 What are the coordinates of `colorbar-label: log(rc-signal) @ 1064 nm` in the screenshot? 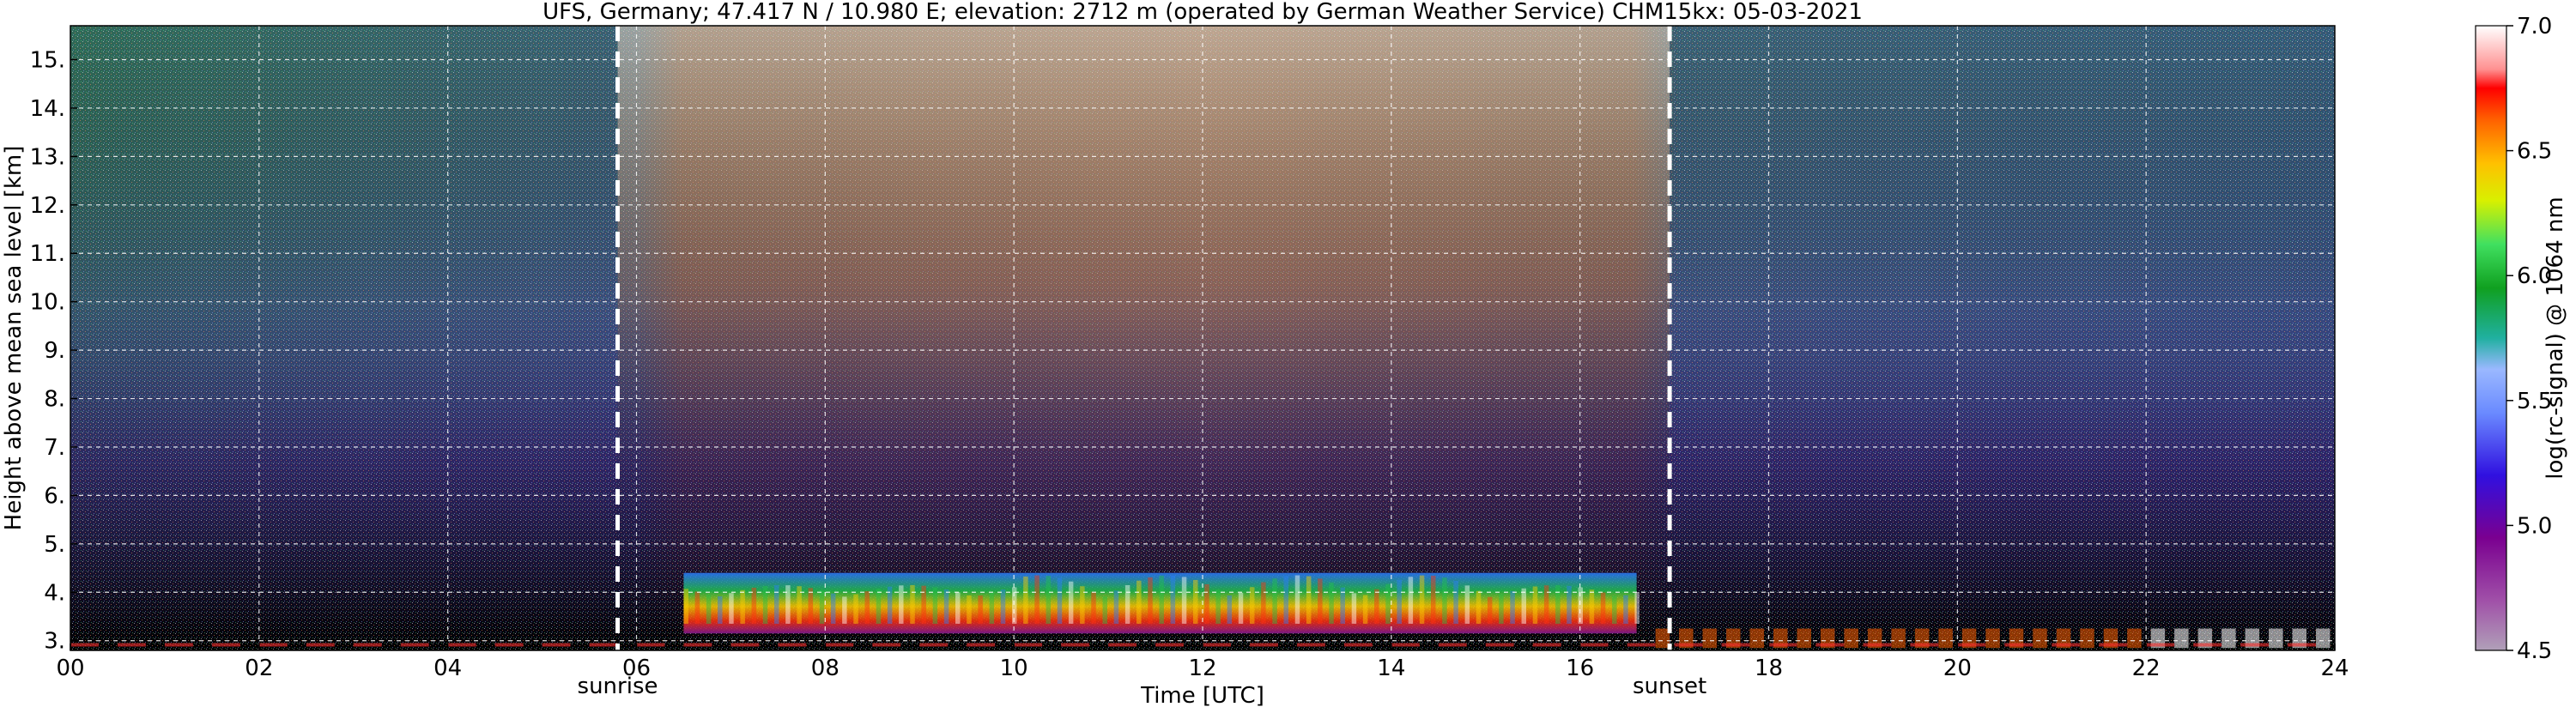 It's located at (2555, 337).